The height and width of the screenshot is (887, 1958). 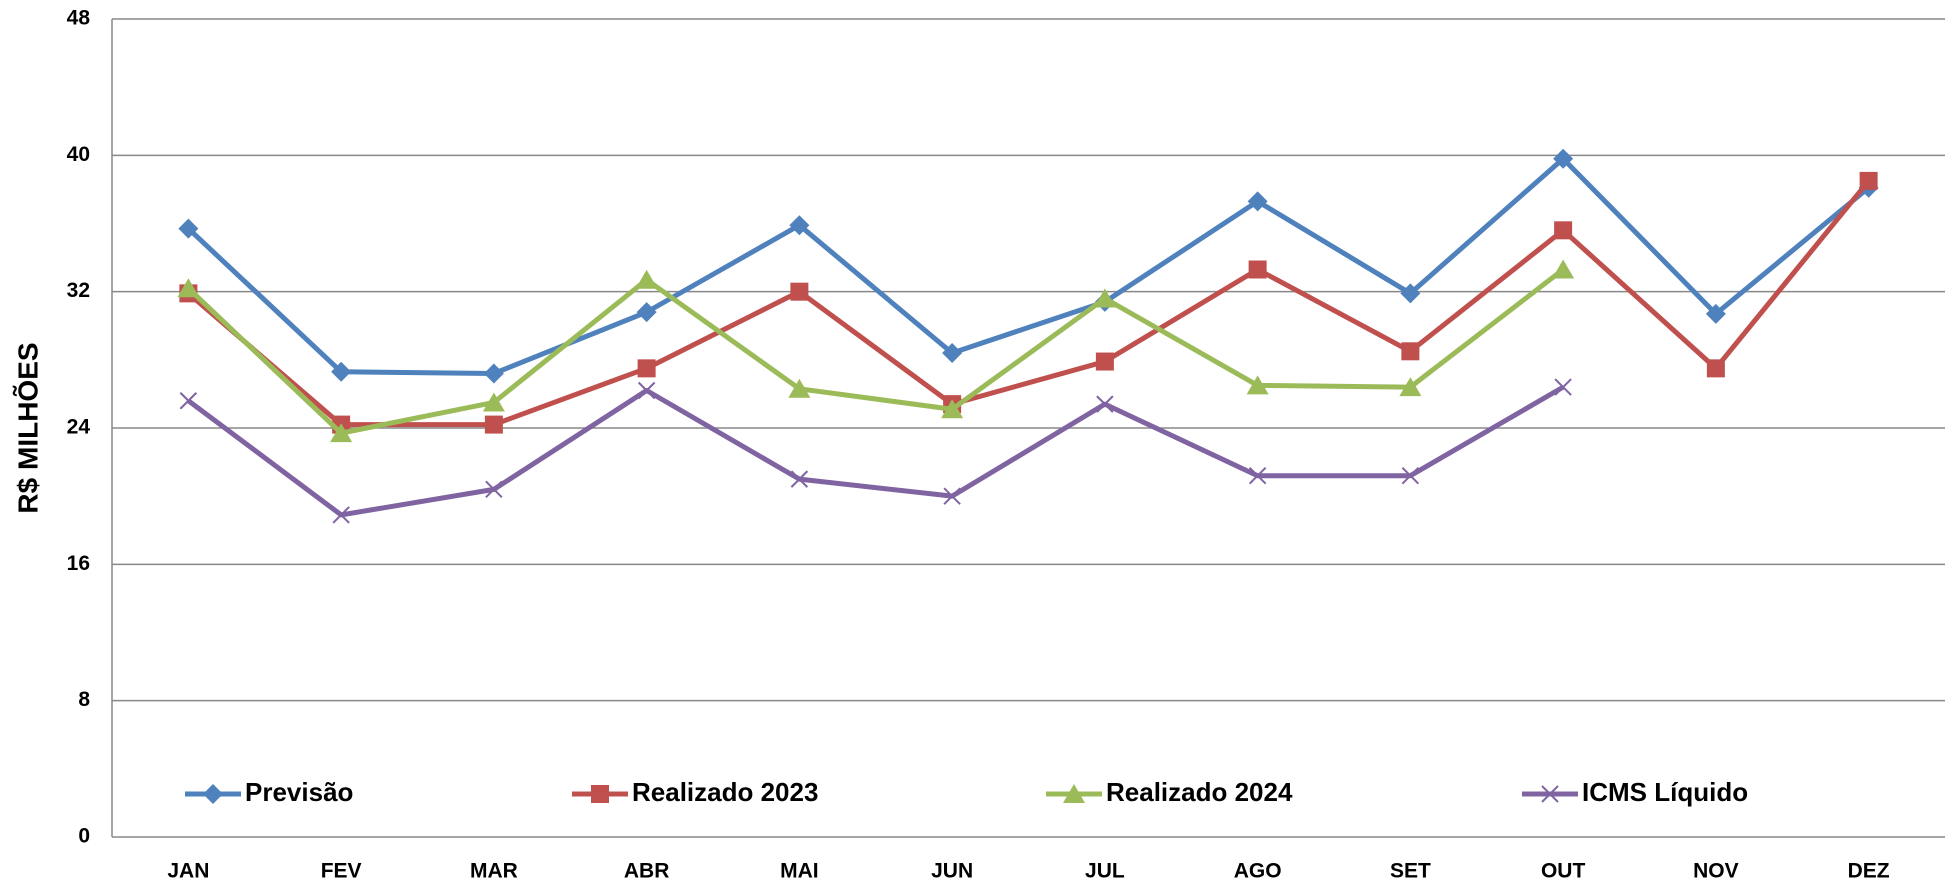 I want to click on y-tick-label: 40, so click(x=78, y=154).